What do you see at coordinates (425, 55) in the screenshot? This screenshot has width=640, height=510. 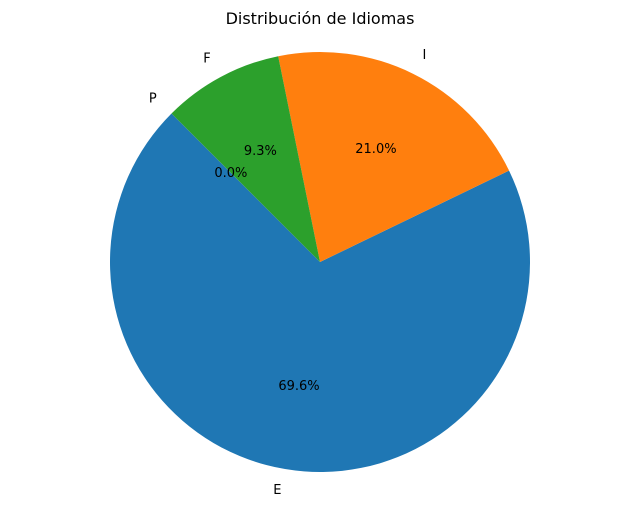 I see `slice-label-i: I` at bounding box center [425, 55].